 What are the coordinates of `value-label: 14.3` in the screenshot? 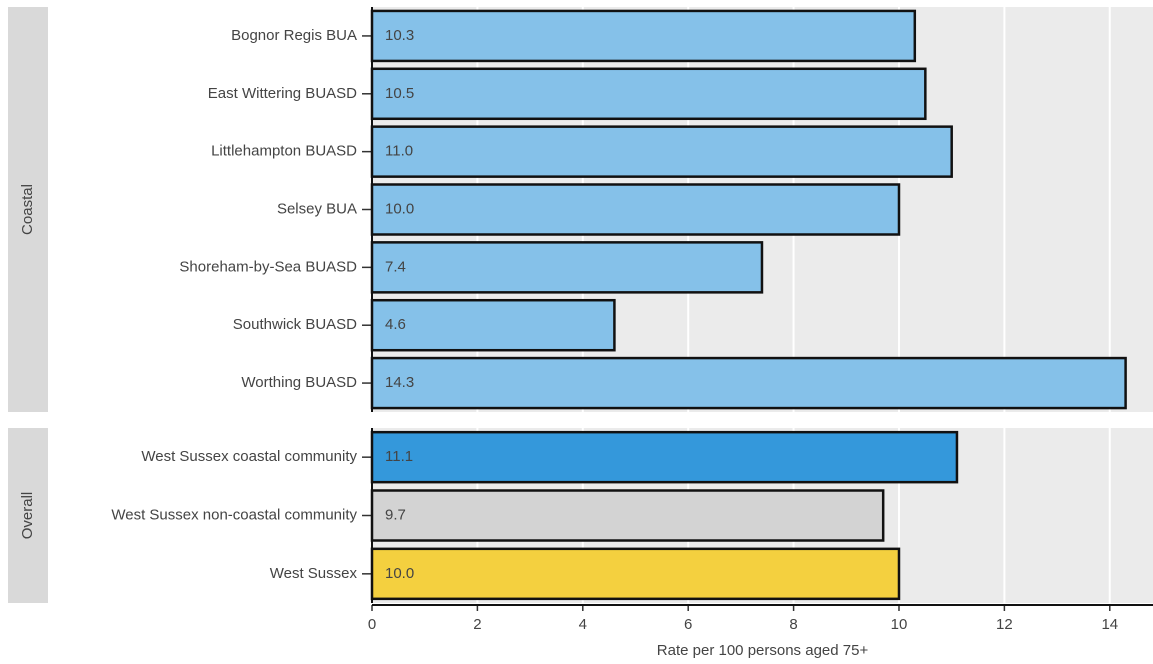 It's located at (399, 382).